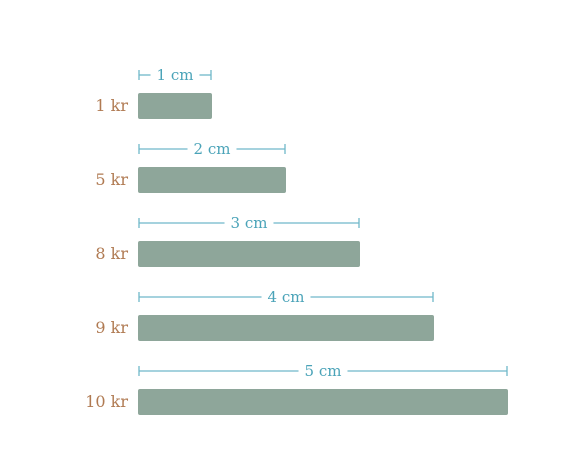  What do you see at coordinates (175, 75) in the screenshot?
I see `dimension-label: 1 cm` at bounding box center [175, 75].